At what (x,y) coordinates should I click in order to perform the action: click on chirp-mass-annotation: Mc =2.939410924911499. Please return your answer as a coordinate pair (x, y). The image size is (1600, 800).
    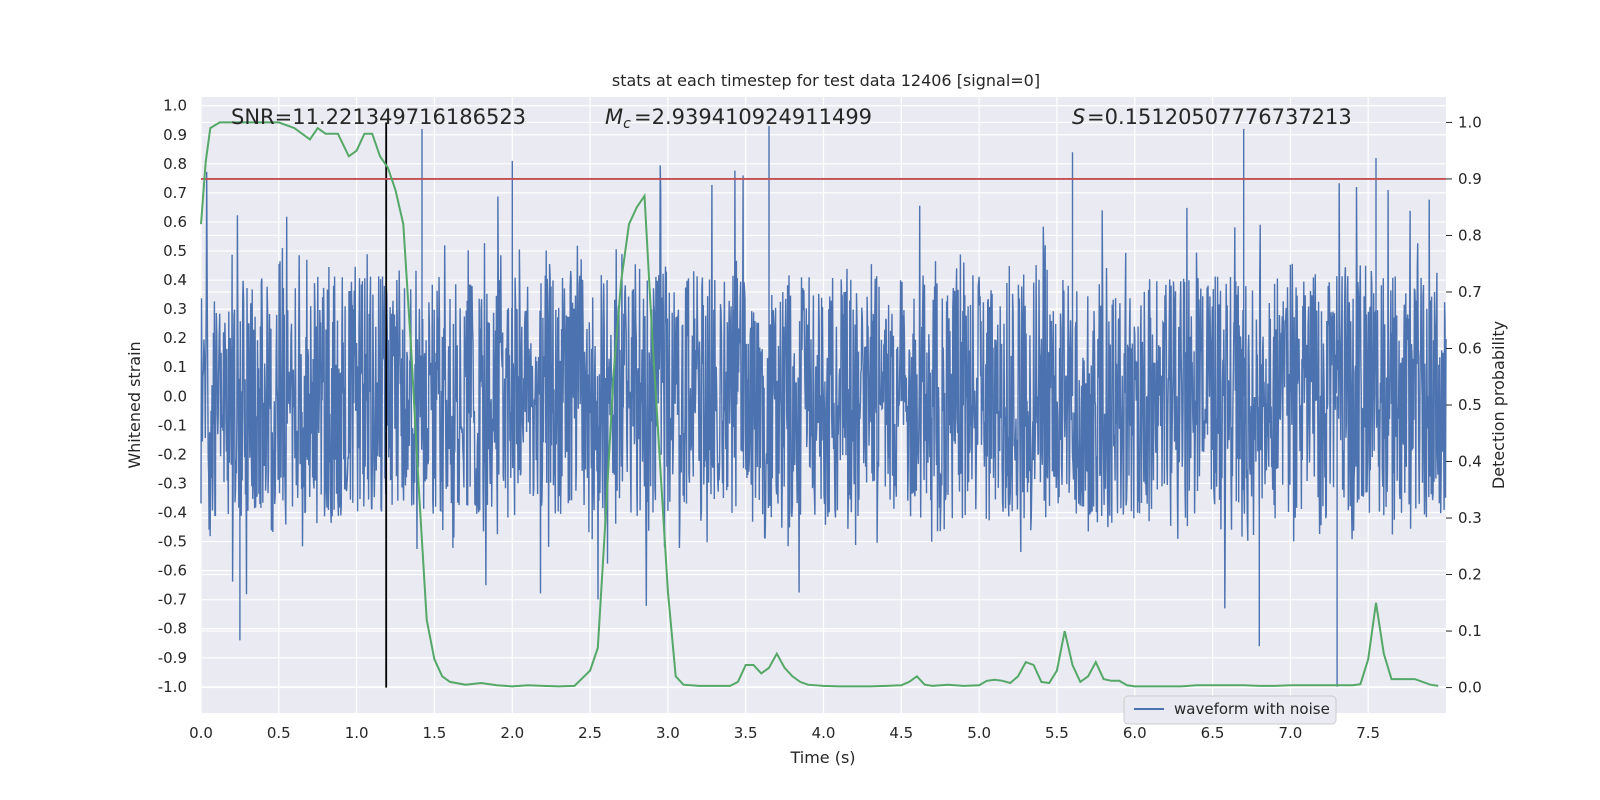
    Looking at the image, I should click on (738, 118).